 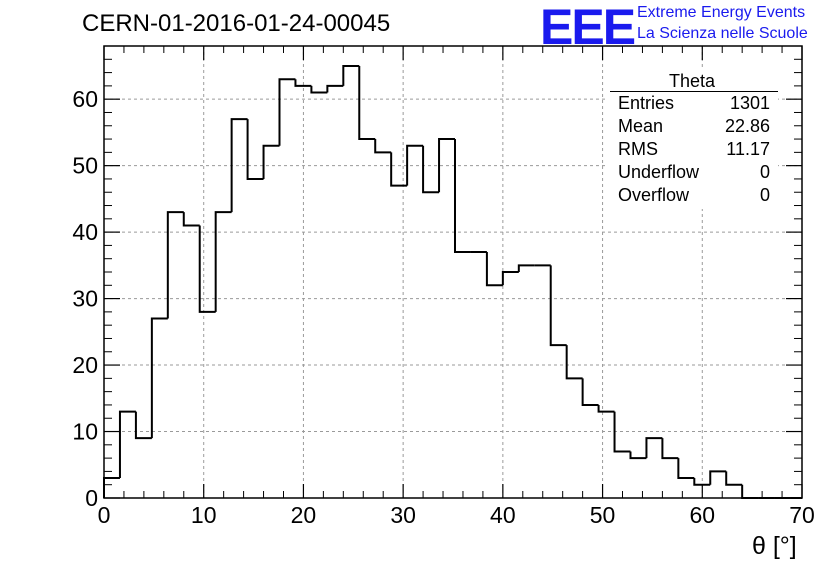 What do you see at coordinates (694, 104) in the screenshot?
I see `stats-row-entries: Entries 1301` at bounding box center [694, 104].